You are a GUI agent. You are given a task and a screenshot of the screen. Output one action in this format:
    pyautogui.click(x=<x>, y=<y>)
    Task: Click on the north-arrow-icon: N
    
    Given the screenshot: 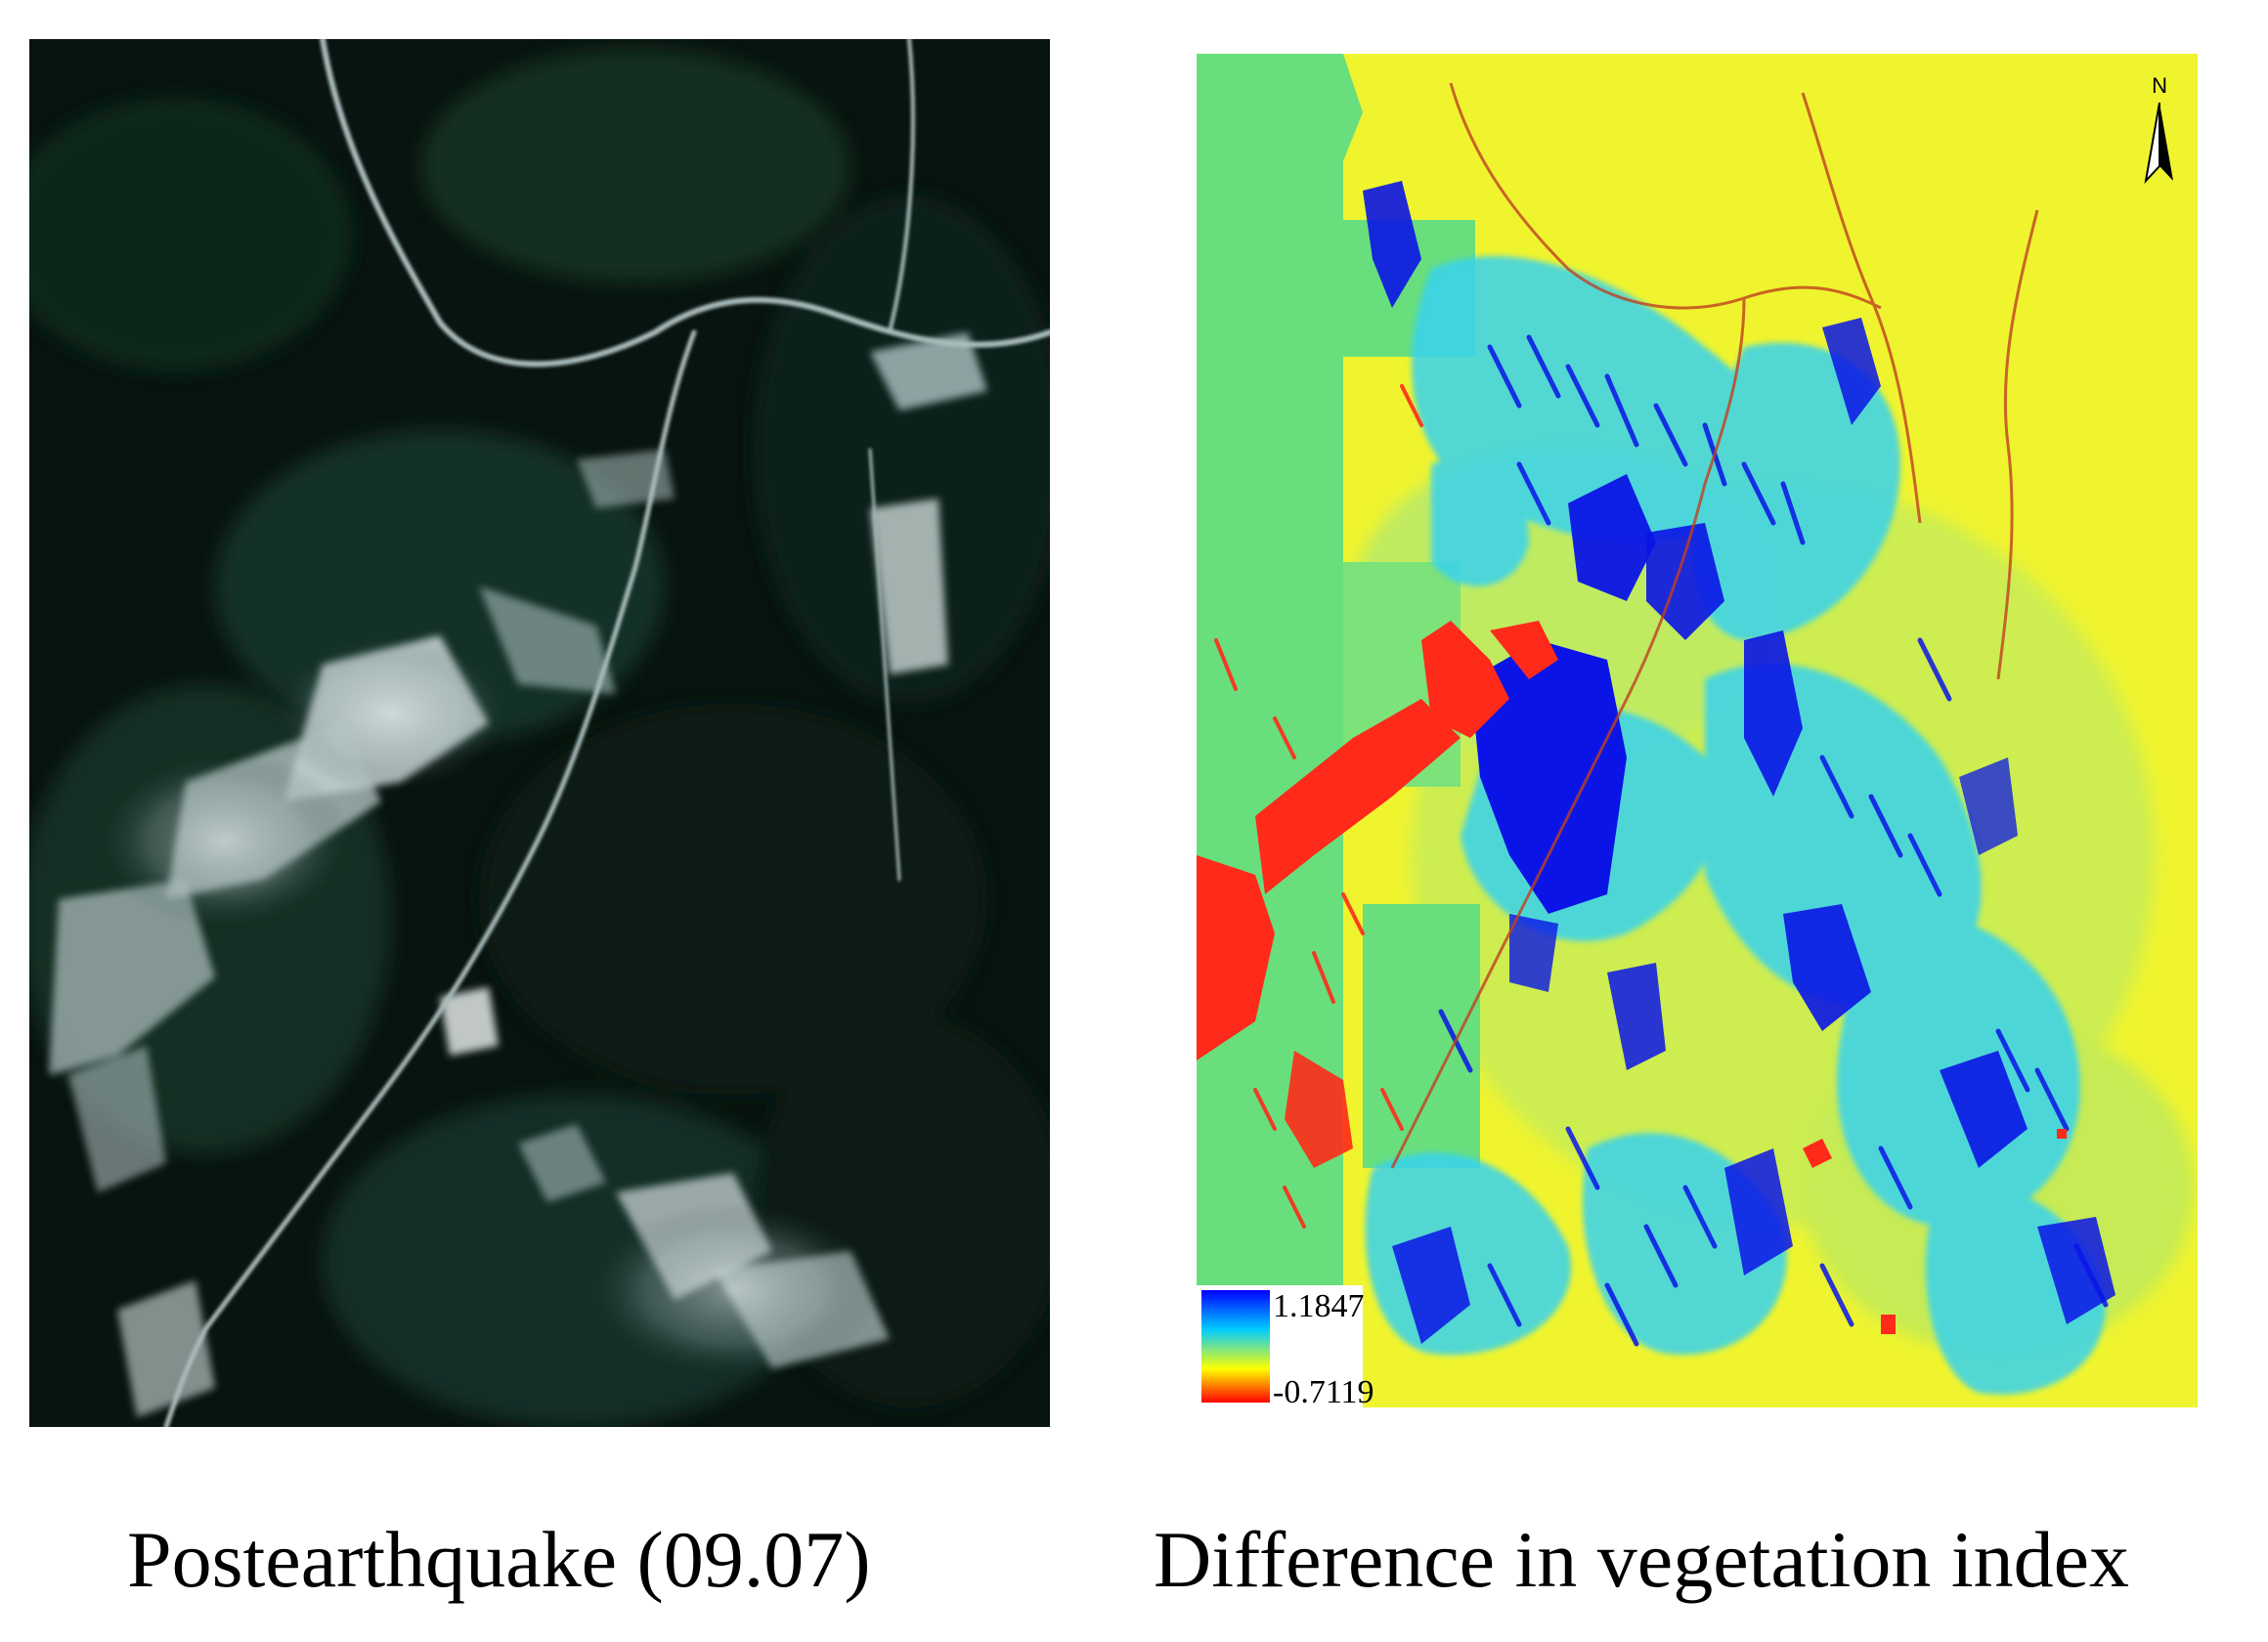 What is the action you would take?
    pyautogui.click(x=2158, y=129)
    